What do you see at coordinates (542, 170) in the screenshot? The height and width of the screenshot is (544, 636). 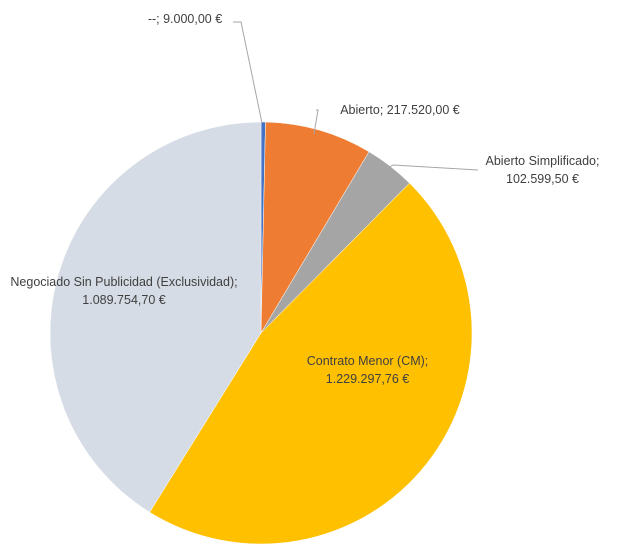 I see `data-label: Abierto Simplificado; 102.599,50 €` at bounding box center [542, 170].